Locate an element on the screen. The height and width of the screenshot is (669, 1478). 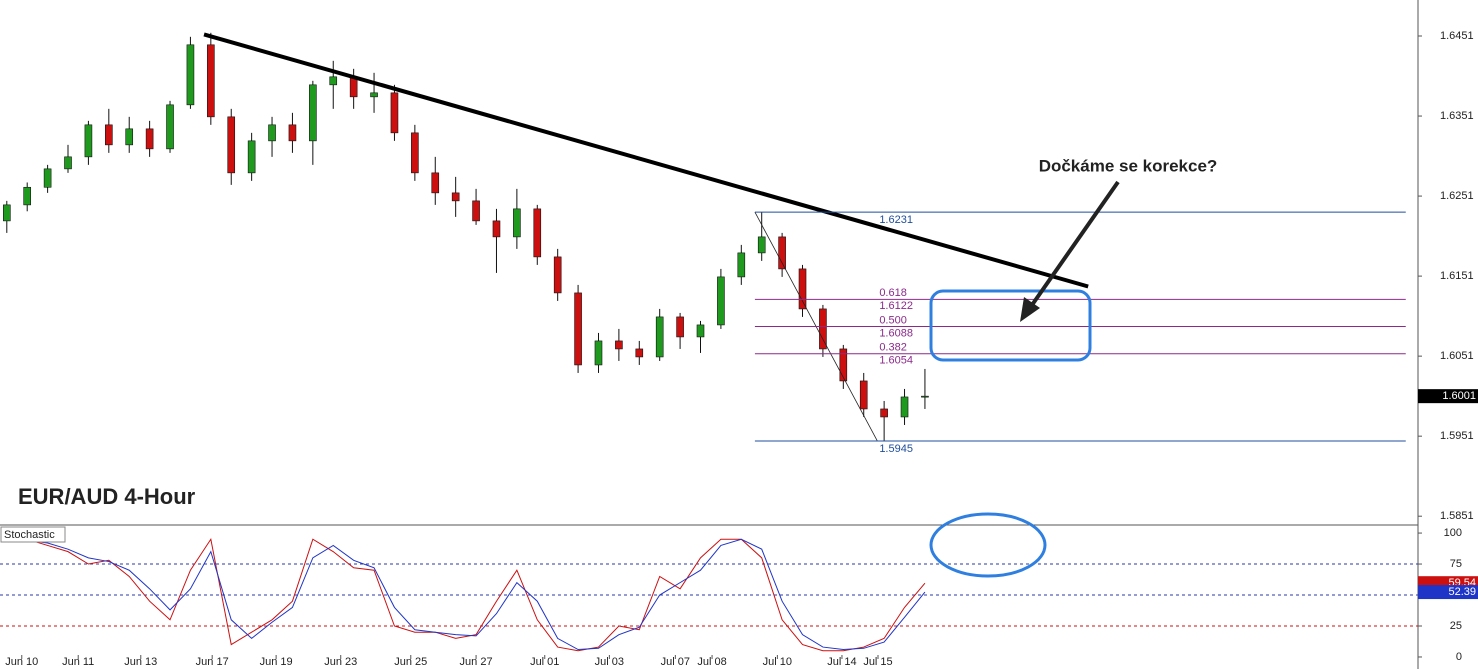
y-tick-label: 0 is located at coordinates (1459, 657).